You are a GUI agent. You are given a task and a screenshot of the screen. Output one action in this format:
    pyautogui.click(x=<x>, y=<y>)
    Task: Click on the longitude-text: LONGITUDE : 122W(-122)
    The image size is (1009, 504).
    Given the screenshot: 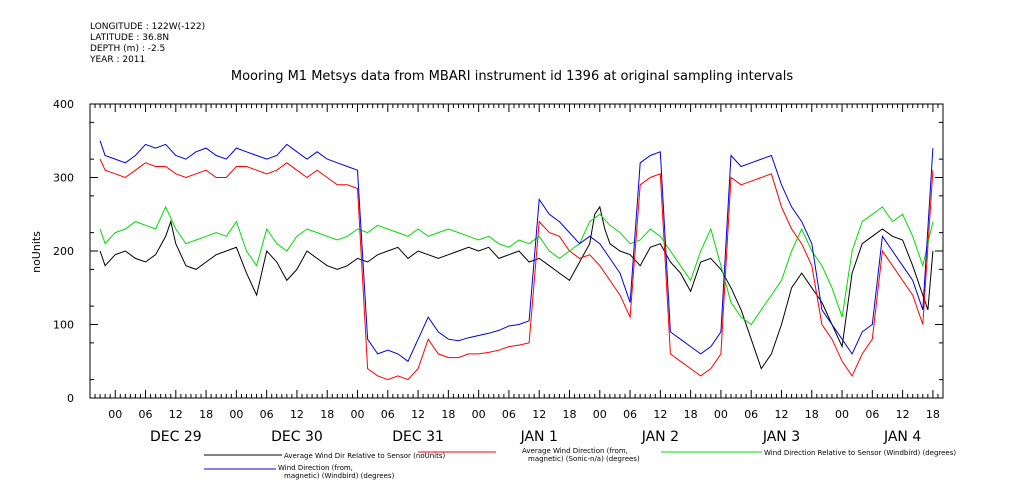 What is the action you would take?
    pyautogui.click(x=147, y=27)
    